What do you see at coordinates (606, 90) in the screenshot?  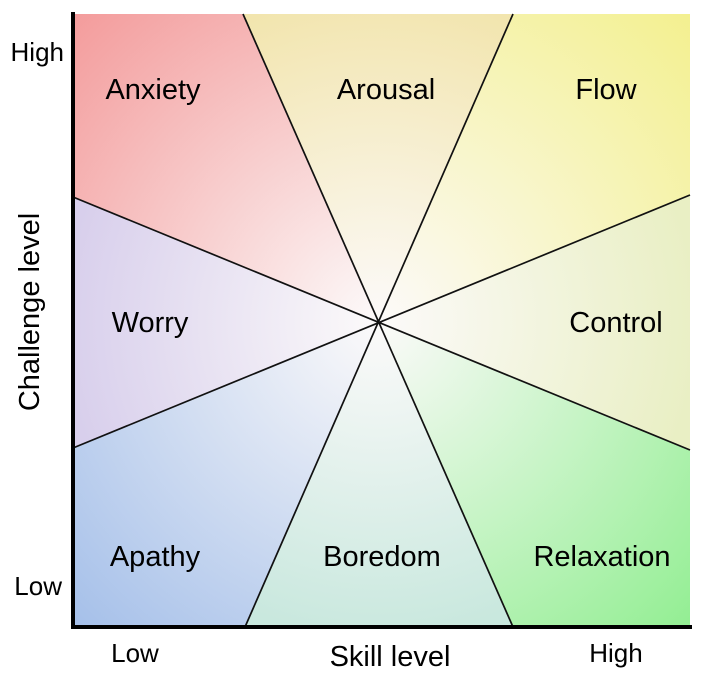 I see `region-label-flow: Flow` at bounding box center [606, 90].